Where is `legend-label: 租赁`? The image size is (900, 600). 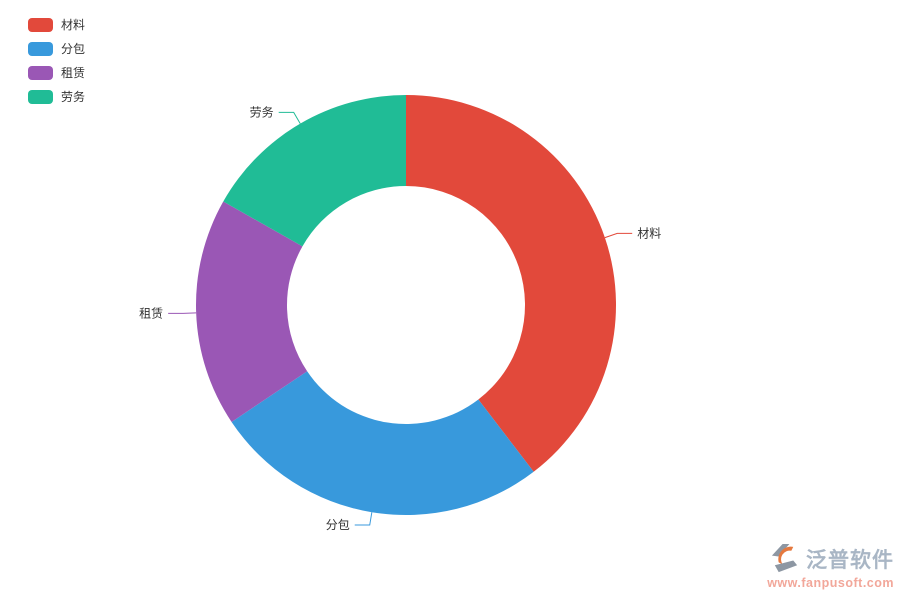
legend-label: 租赁 is located at coordinates (73, 73).